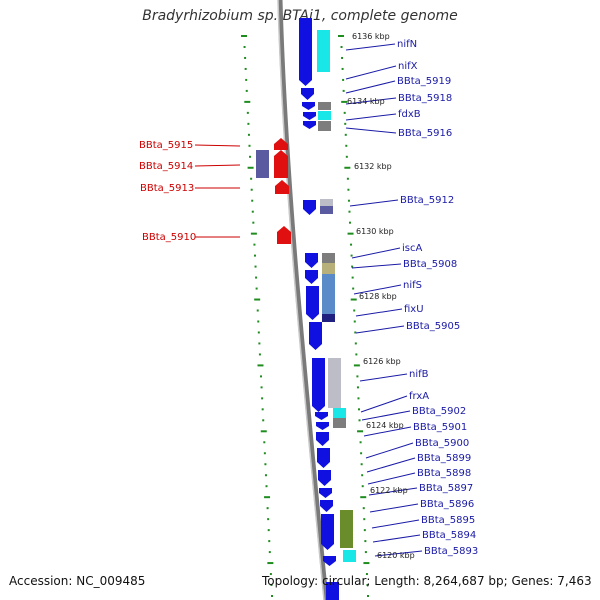 The width and height of the screenshot is (600, 600). Describe the element at coordinates (166, 166) in the screenshot. I see `gene-label: BBta_5914` at that location.